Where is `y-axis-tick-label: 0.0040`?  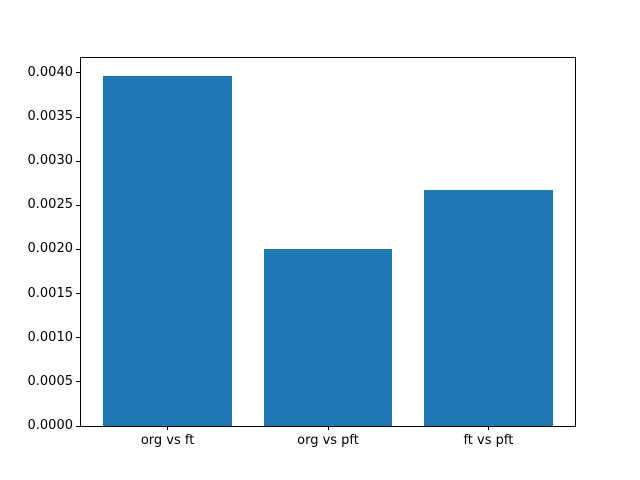
y-axis-tick-label: 0.0040 is located at coordinates (50, 72).